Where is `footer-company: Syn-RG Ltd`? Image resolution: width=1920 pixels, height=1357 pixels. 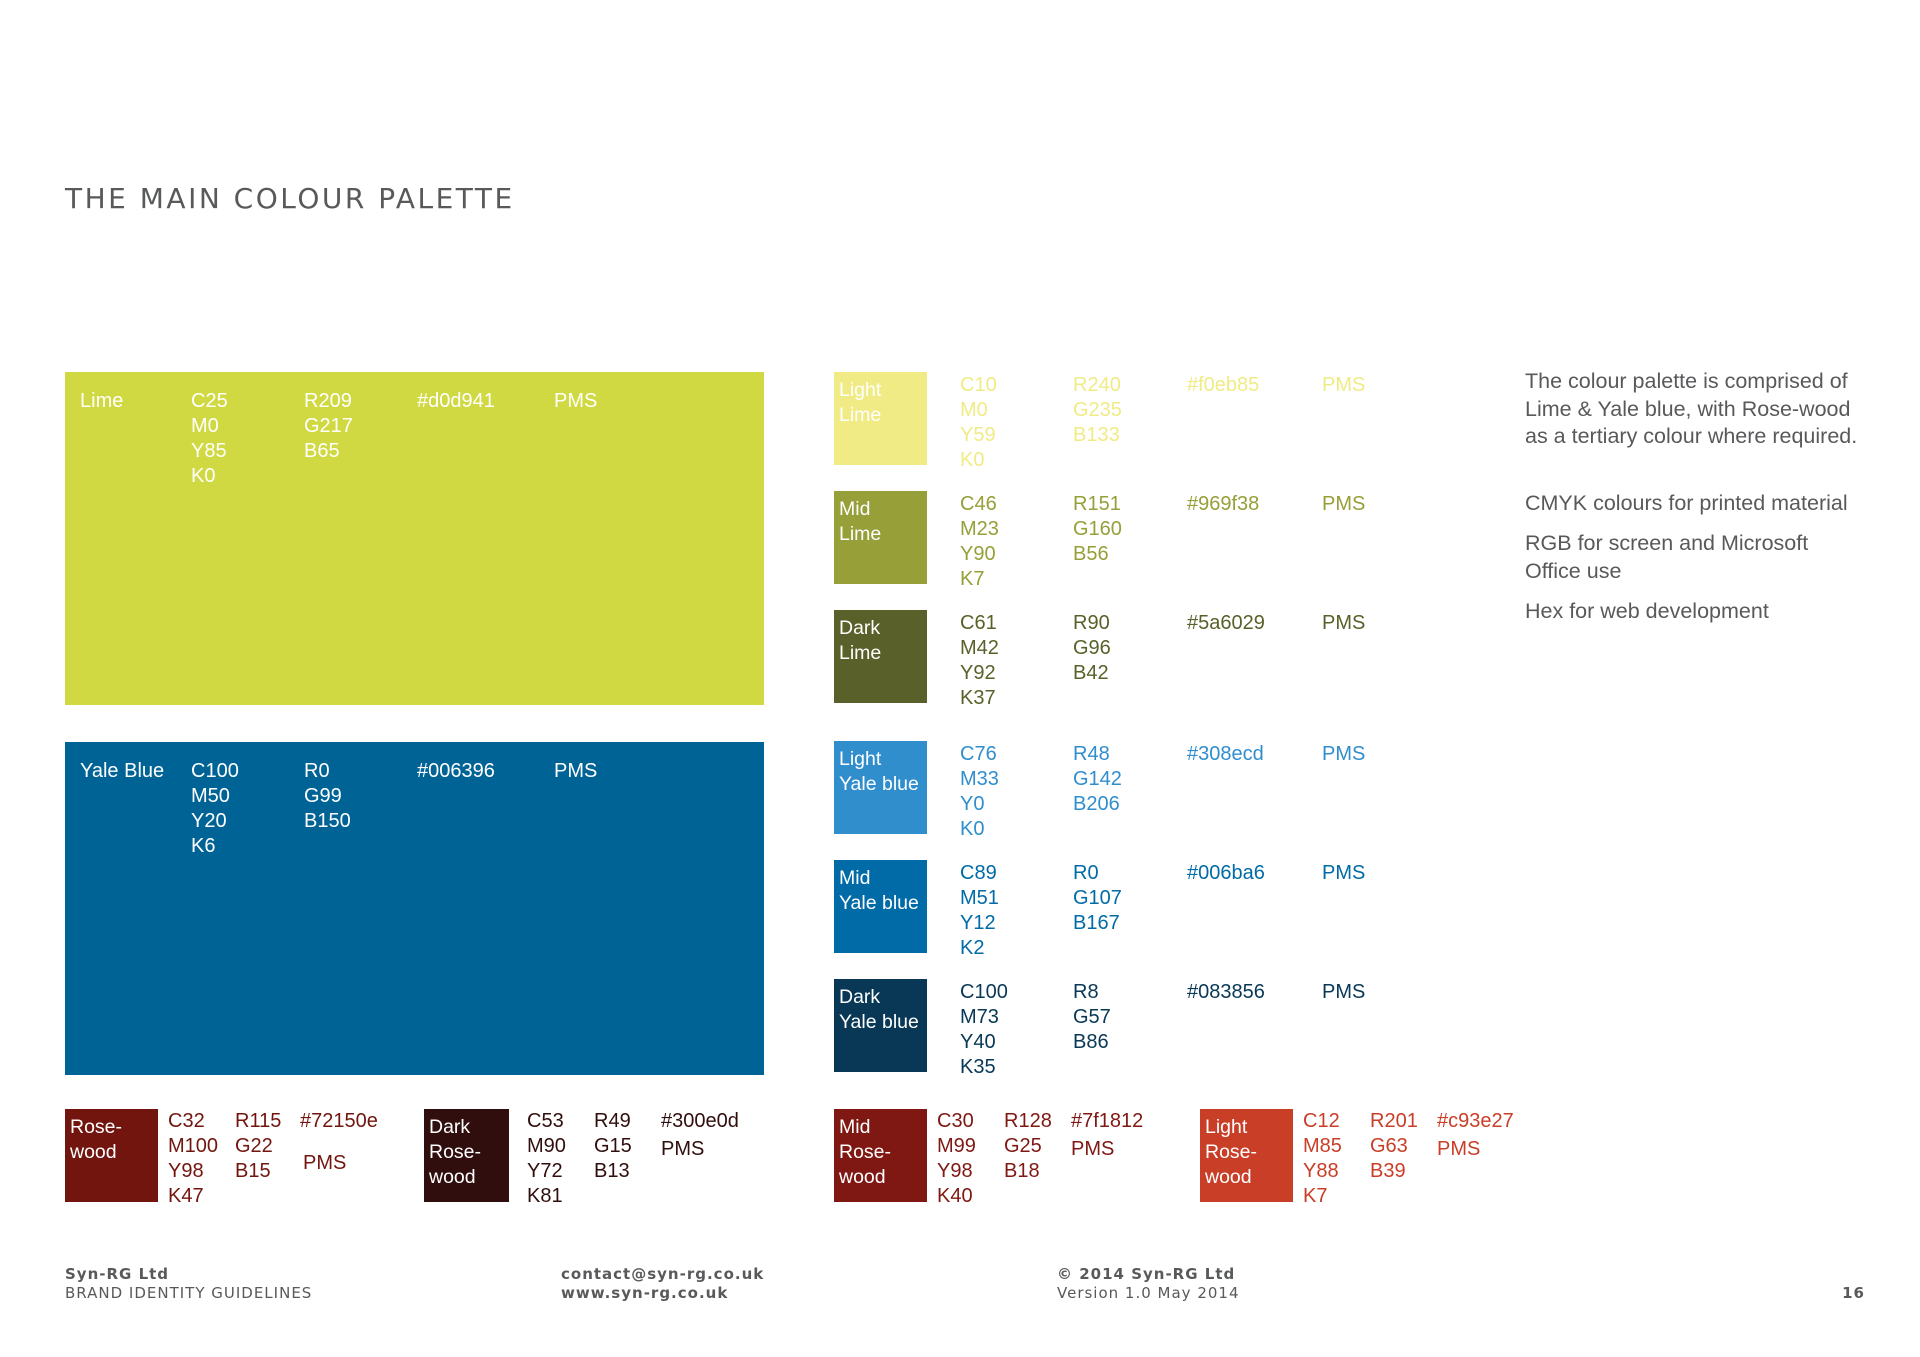 footer-company: Syn-RG Ltd is located at coordinates (117, 1274).